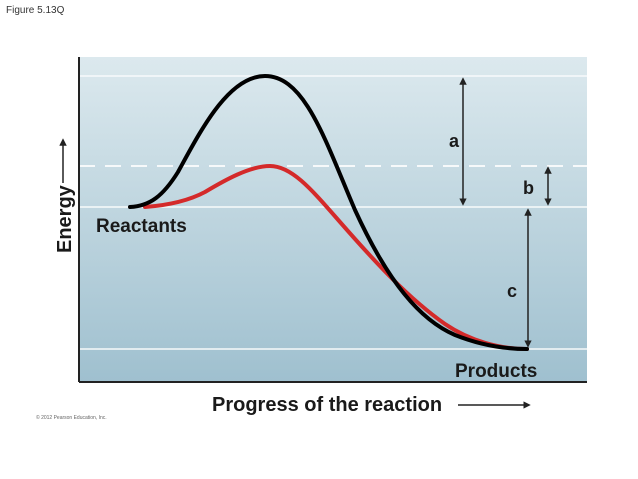 Image resolution: width=638 pixels, height=479 pixels. I want to click on label-b: b, so click(528, 188).